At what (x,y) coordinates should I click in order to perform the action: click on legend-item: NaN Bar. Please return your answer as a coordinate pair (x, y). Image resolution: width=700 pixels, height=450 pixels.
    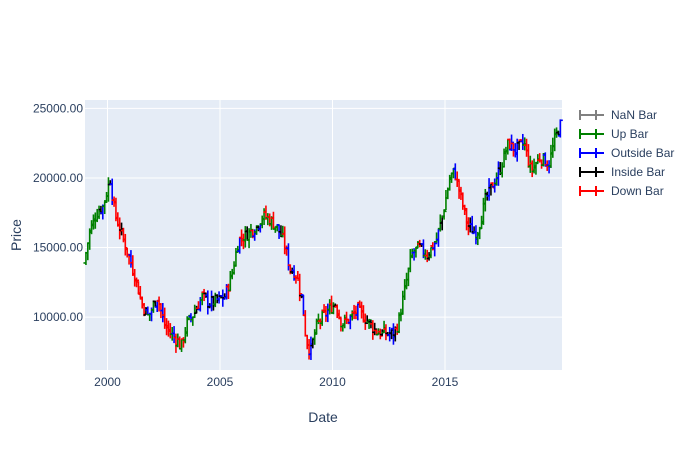
    Looking at the image, I should click on (618, 115).